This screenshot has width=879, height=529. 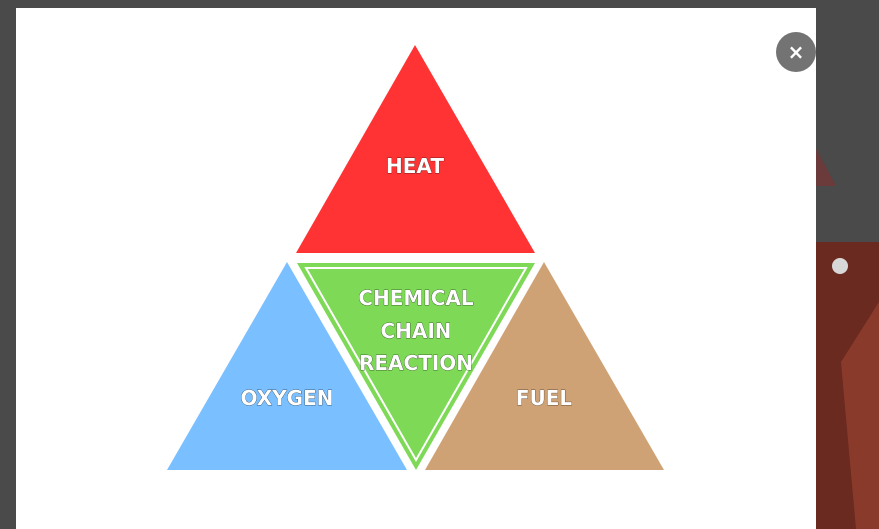 What do you see at coordinates (416, 298) in the screenshot?
I see `reaction-label-line-1: CHEMICAL` at bounding box center [416, 298].